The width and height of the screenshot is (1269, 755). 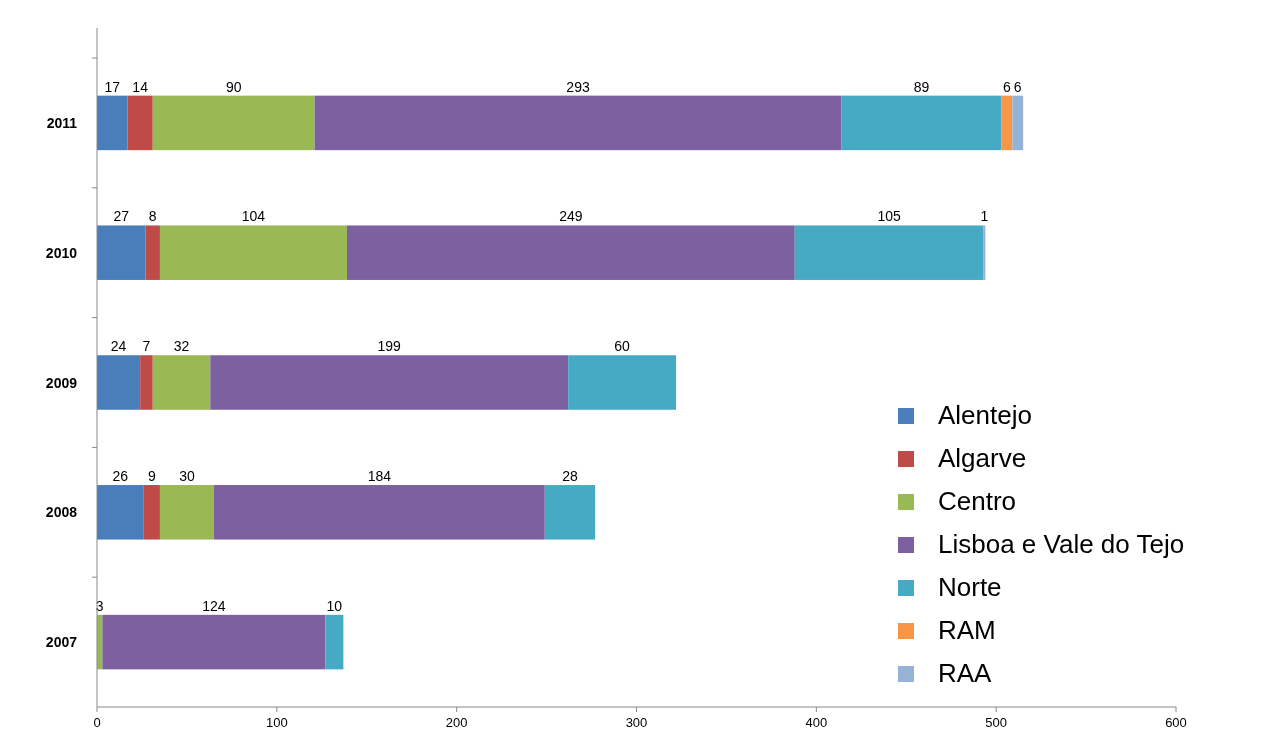 I want to click on x-tick-label: 100, so click(x=276, y=722).